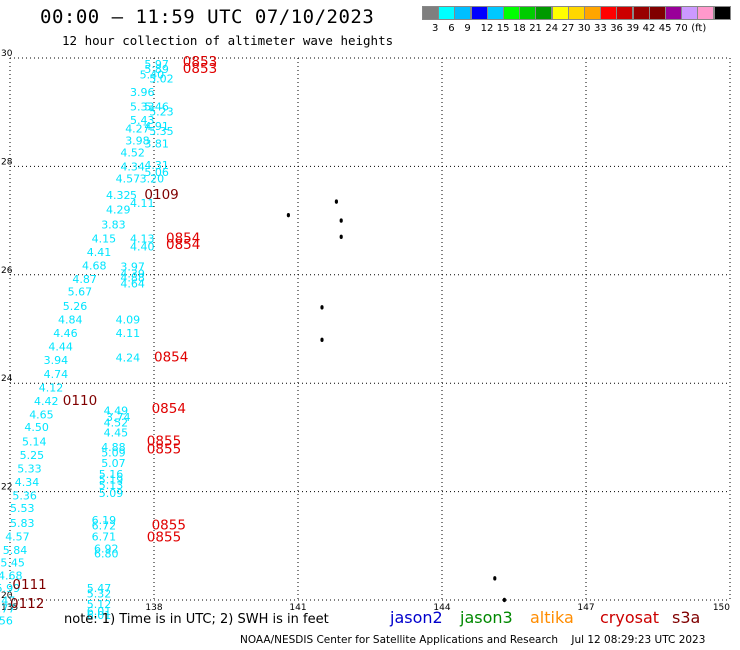 The height and width of the screenshot is (650, 740). What do you see at coordinates (116, 432) in the screenshot?
I see `wave-height-value: 4.45` at bounding box center [116, 432].